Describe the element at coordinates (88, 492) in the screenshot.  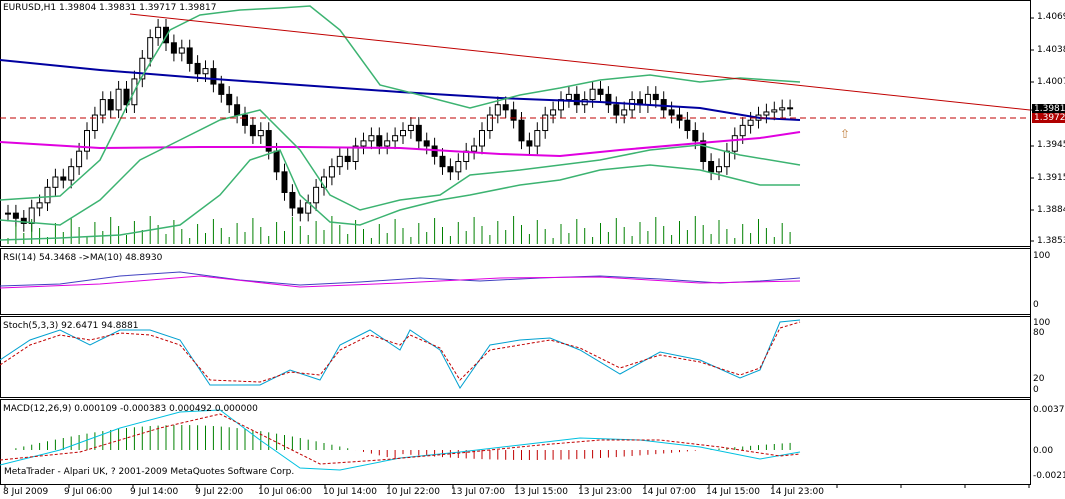
I see `time-label: 9 Jul 06:00` at that location.